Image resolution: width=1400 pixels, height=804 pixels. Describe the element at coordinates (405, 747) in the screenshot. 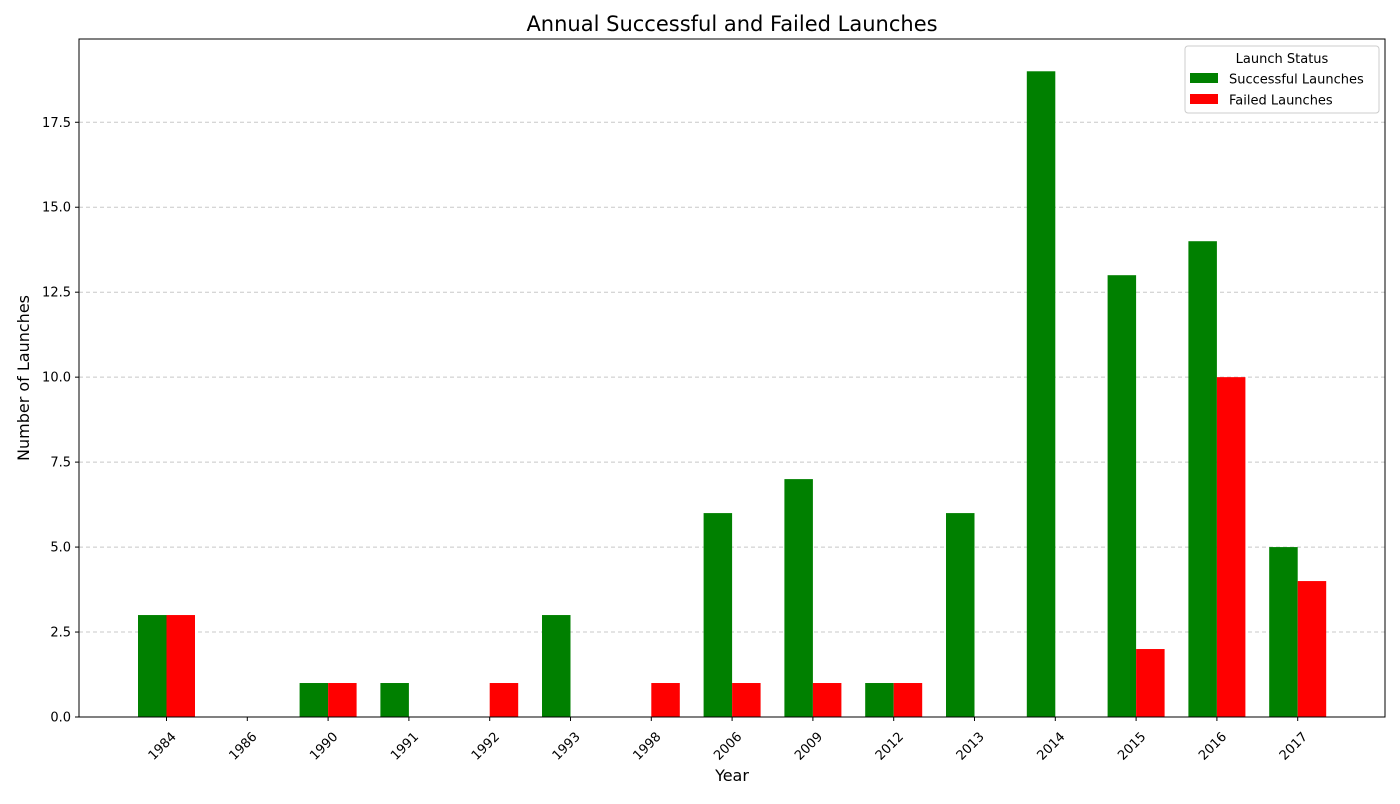

I see `x-tick-label: 1991` at that location.